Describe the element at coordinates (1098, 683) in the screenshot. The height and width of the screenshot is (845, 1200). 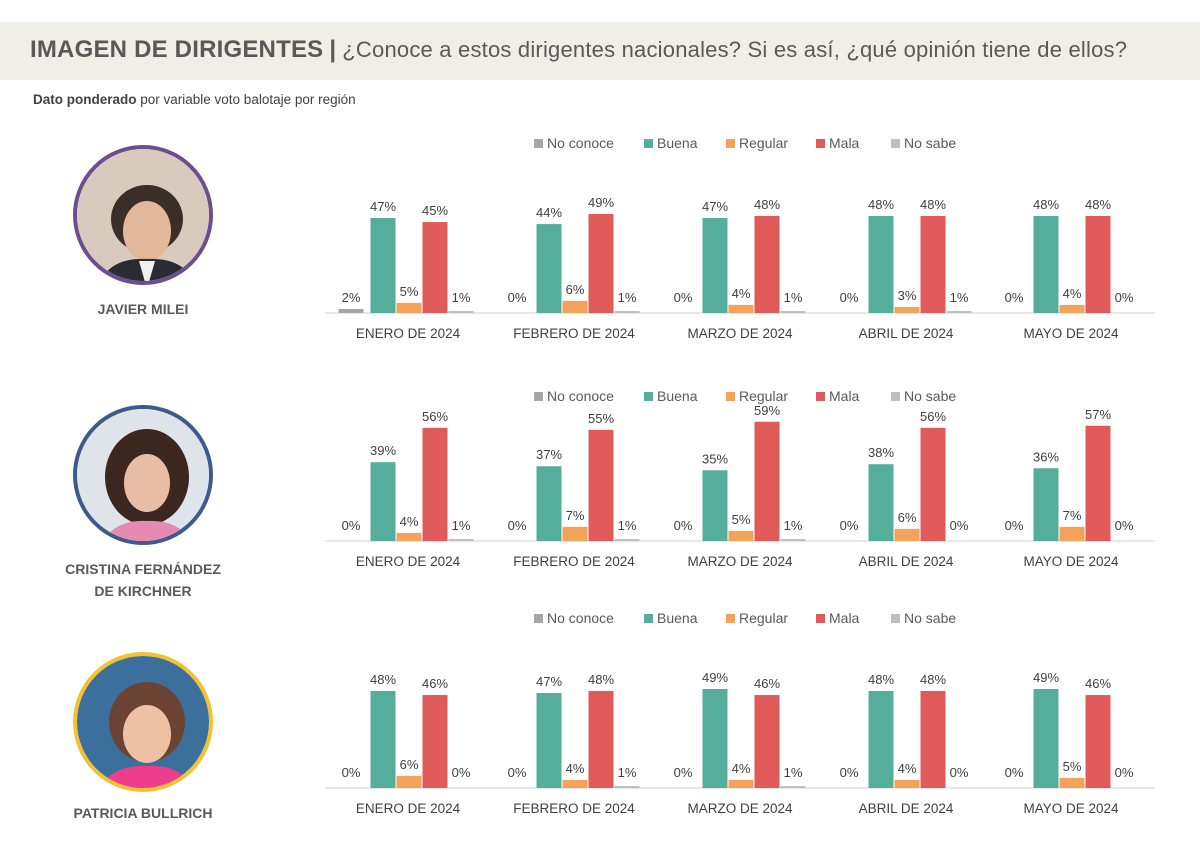
I see `data-label-2-4-3: 46%` at that location.